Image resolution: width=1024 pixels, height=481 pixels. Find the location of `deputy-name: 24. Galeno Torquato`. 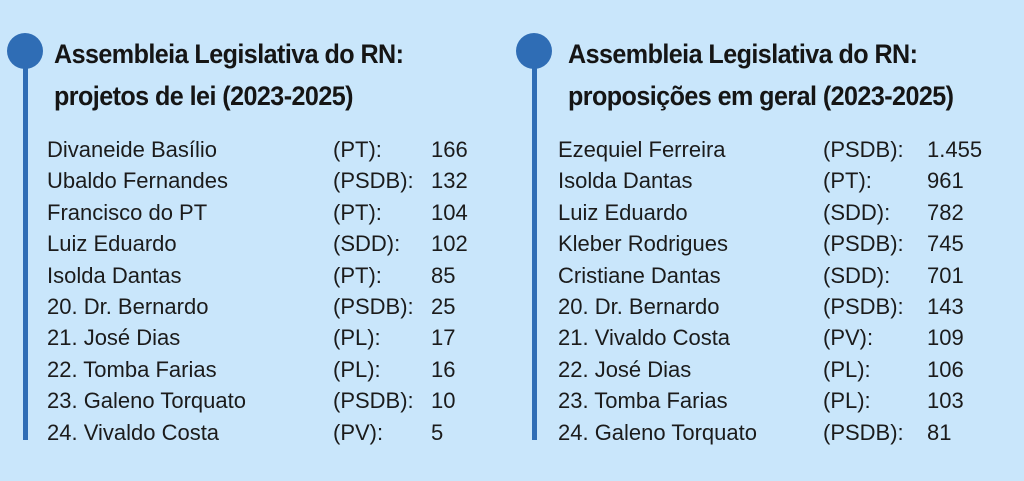

deputy-name: 24. Galeno Torquato is located at coordinates (657, 432).